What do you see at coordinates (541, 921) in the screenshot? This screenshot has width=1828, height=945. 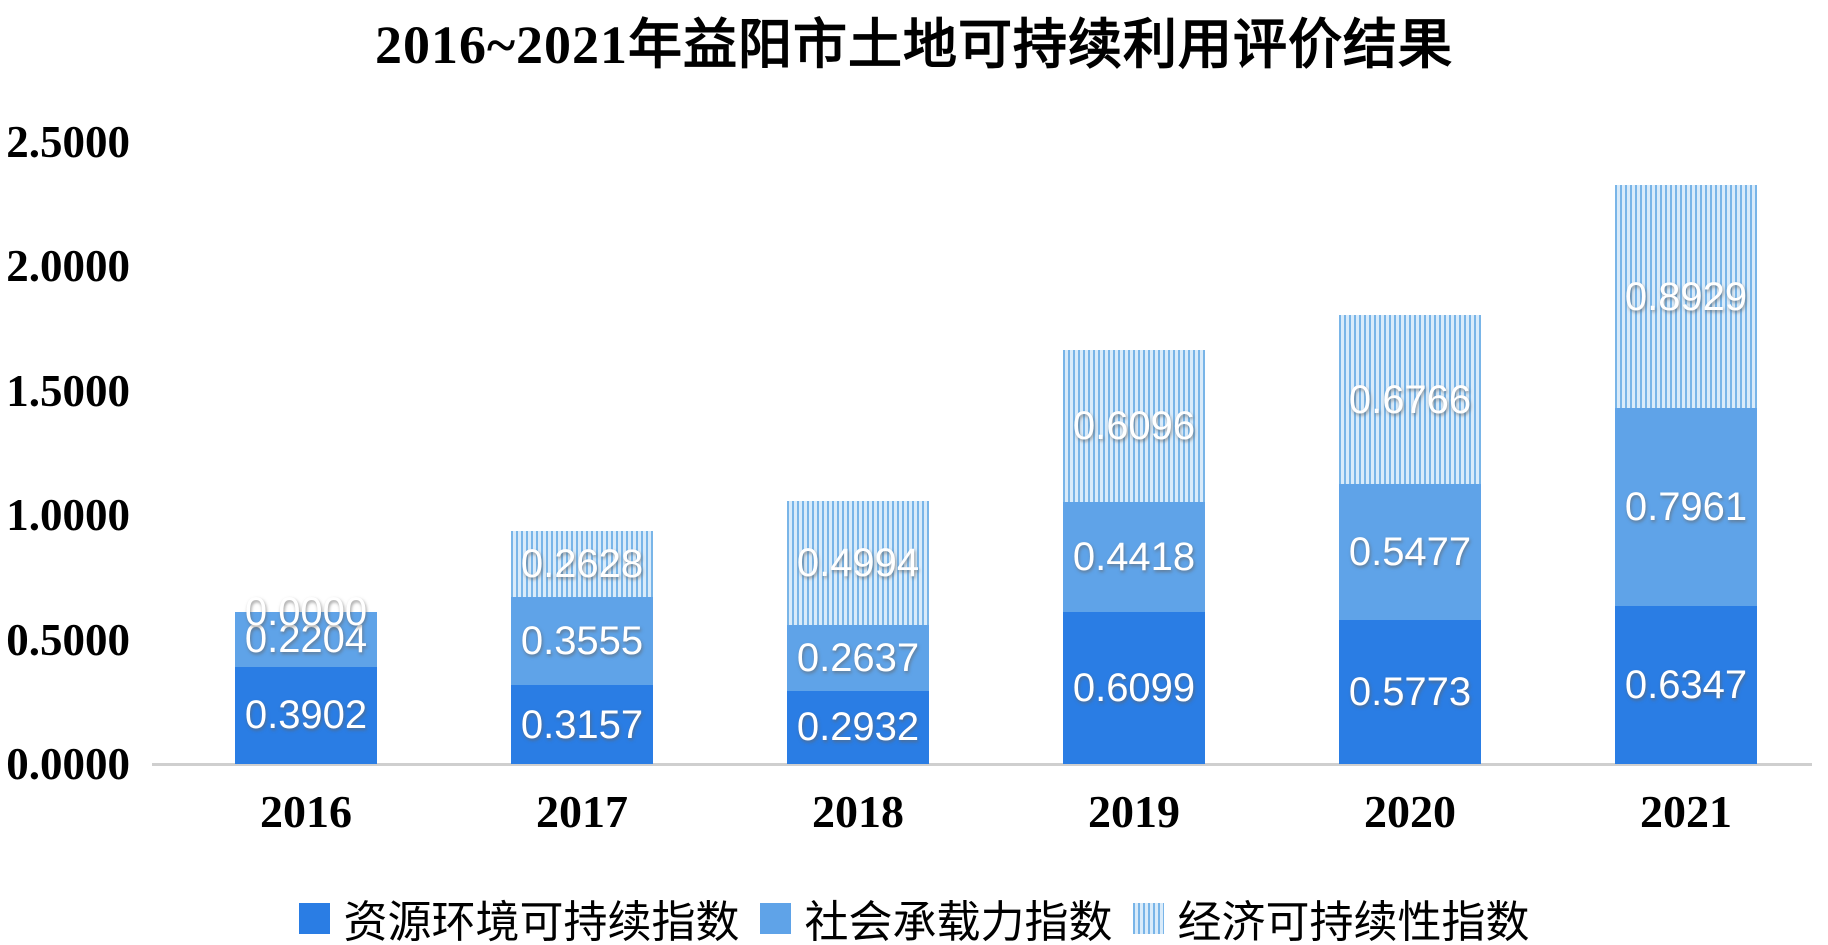 I see `legend-label-1: 资源环境可持续指数` at bounding box center [541, 921].